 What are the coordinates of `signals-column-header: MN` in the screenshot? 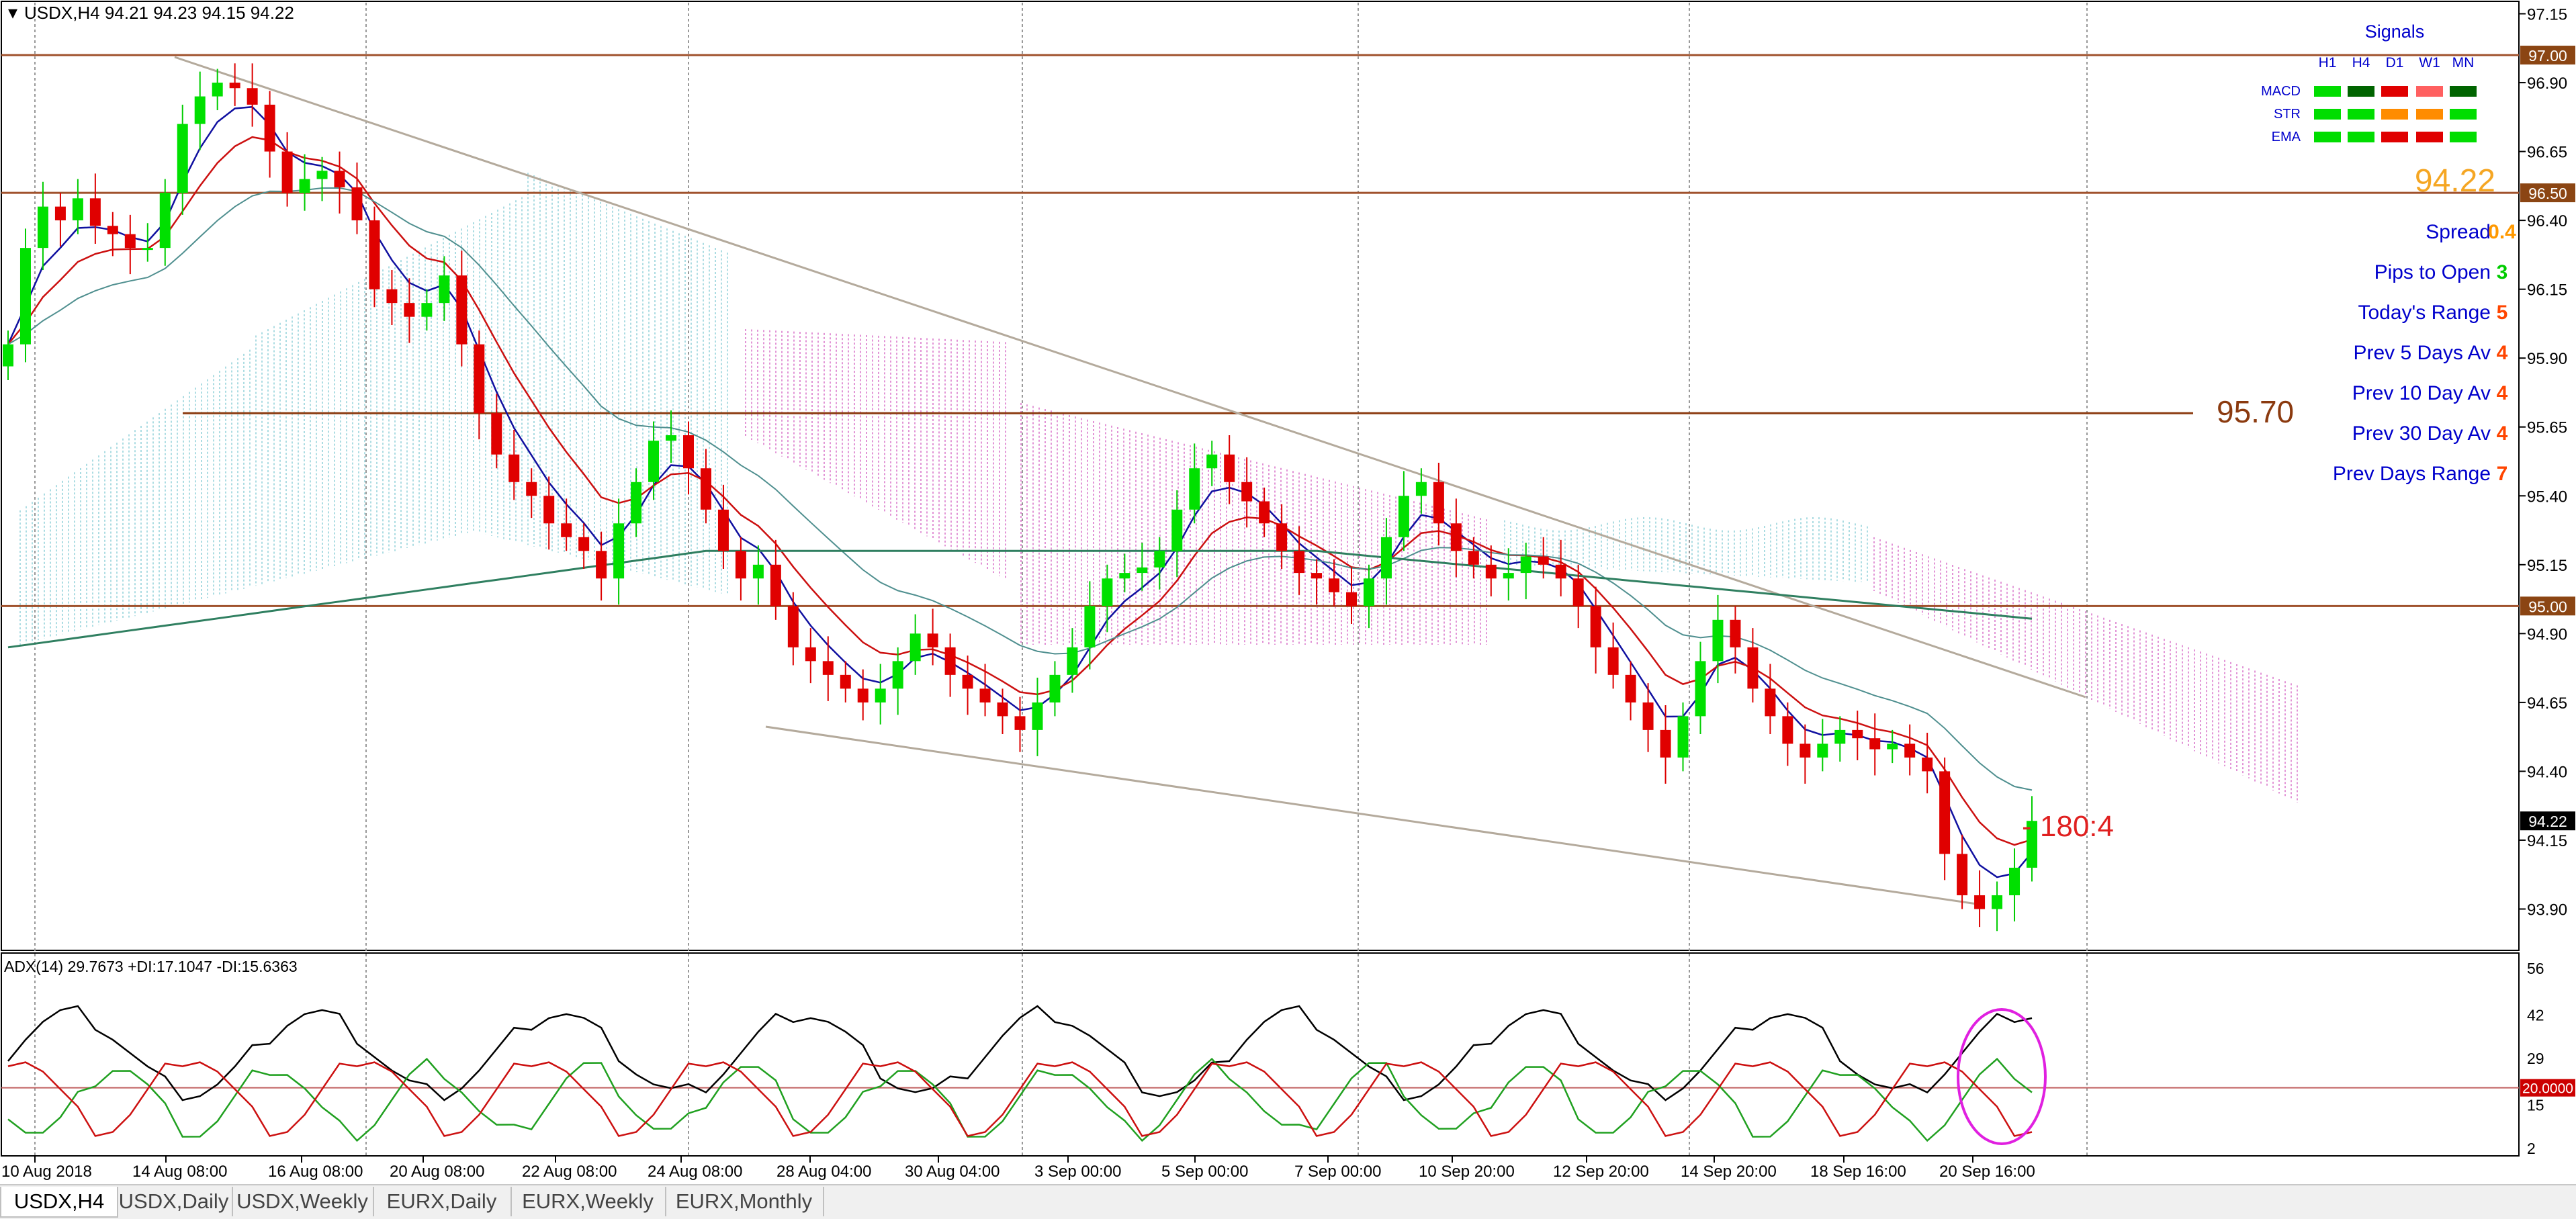 It's located at (2464, 63).